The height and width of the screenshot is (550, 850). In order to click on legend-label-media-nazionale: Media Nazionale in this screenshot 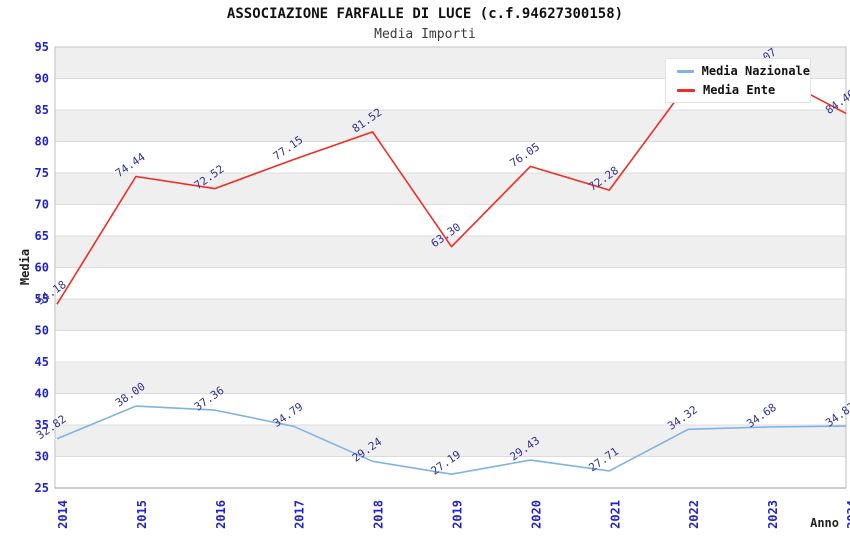, I will do `click(755, 71)`.